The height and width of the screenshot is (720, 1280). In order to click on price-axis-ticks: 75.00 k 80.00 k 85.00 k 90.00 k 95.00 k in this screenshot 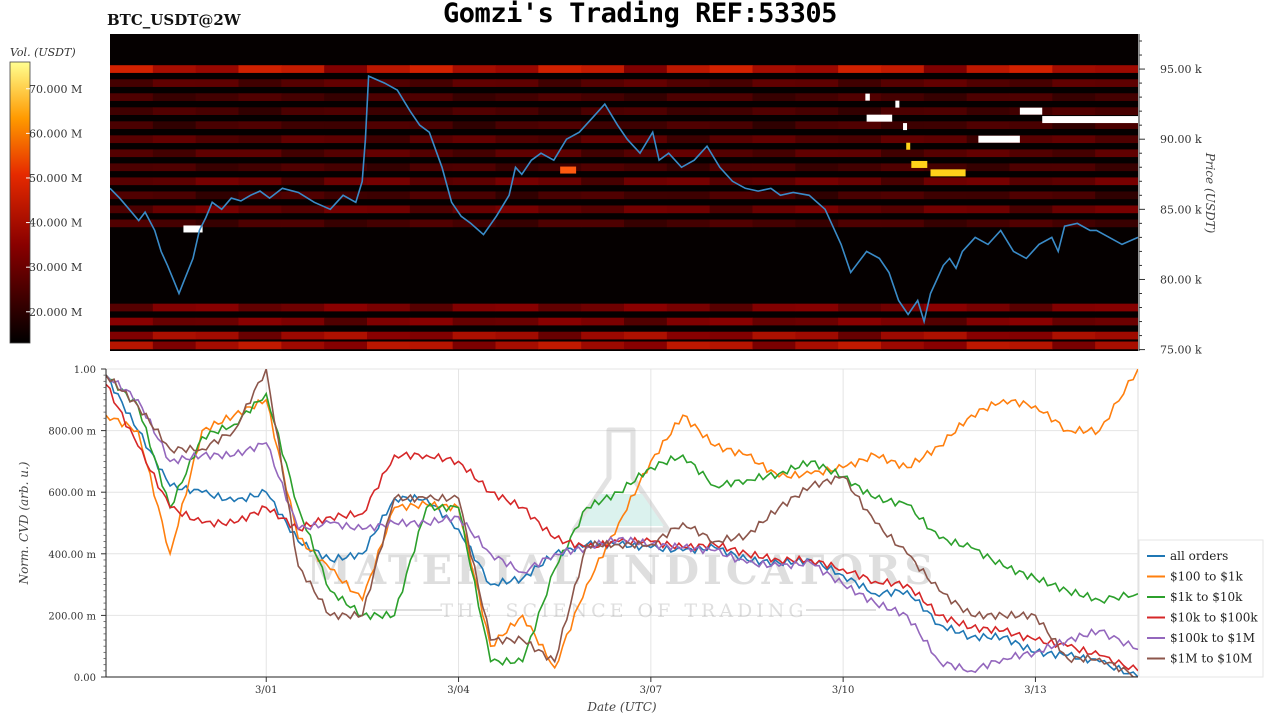, I will do `click(1170, 198)`.